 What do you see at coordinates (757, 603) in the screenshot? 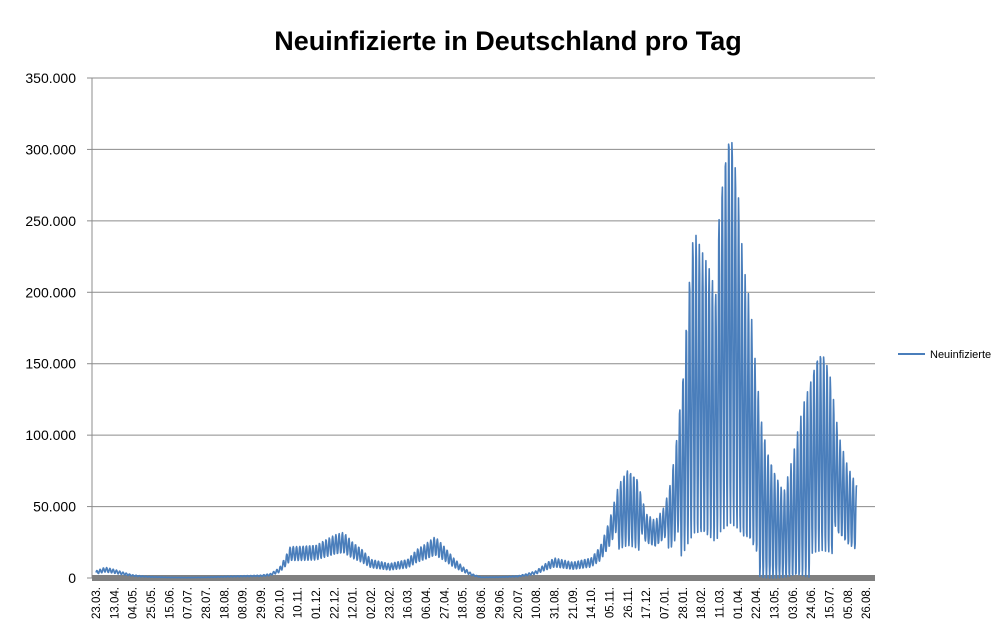
I see `x-tick-label: 22.04.` at bounding box center [757, 603].